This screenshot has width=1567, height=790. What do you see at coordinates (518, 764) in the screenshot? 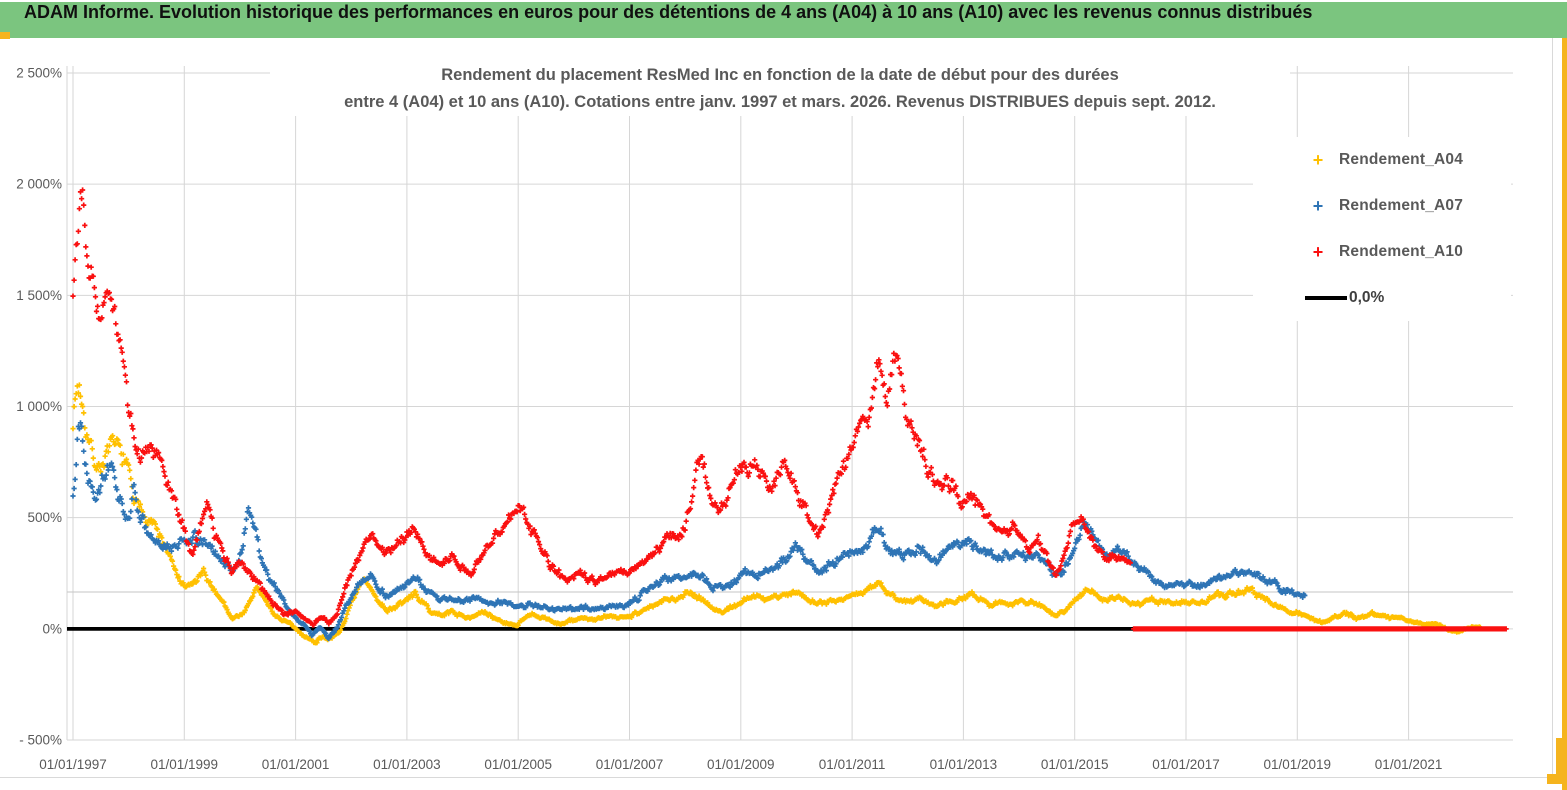
I see `x-axis-label: 01/01/2005` at bounding box center [518, 764].